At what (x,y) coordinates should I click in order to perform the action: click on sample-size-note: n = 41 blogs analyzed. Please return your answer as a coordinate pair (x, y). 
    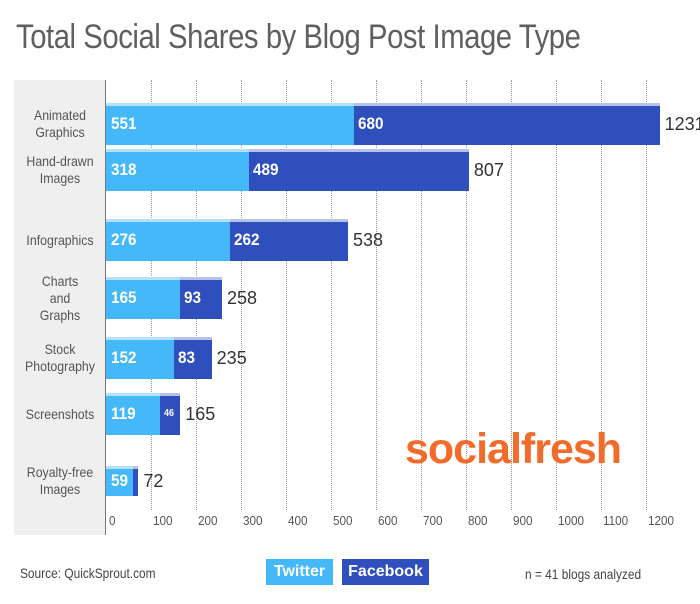
    Looking at the image, I should click on (583, 574).